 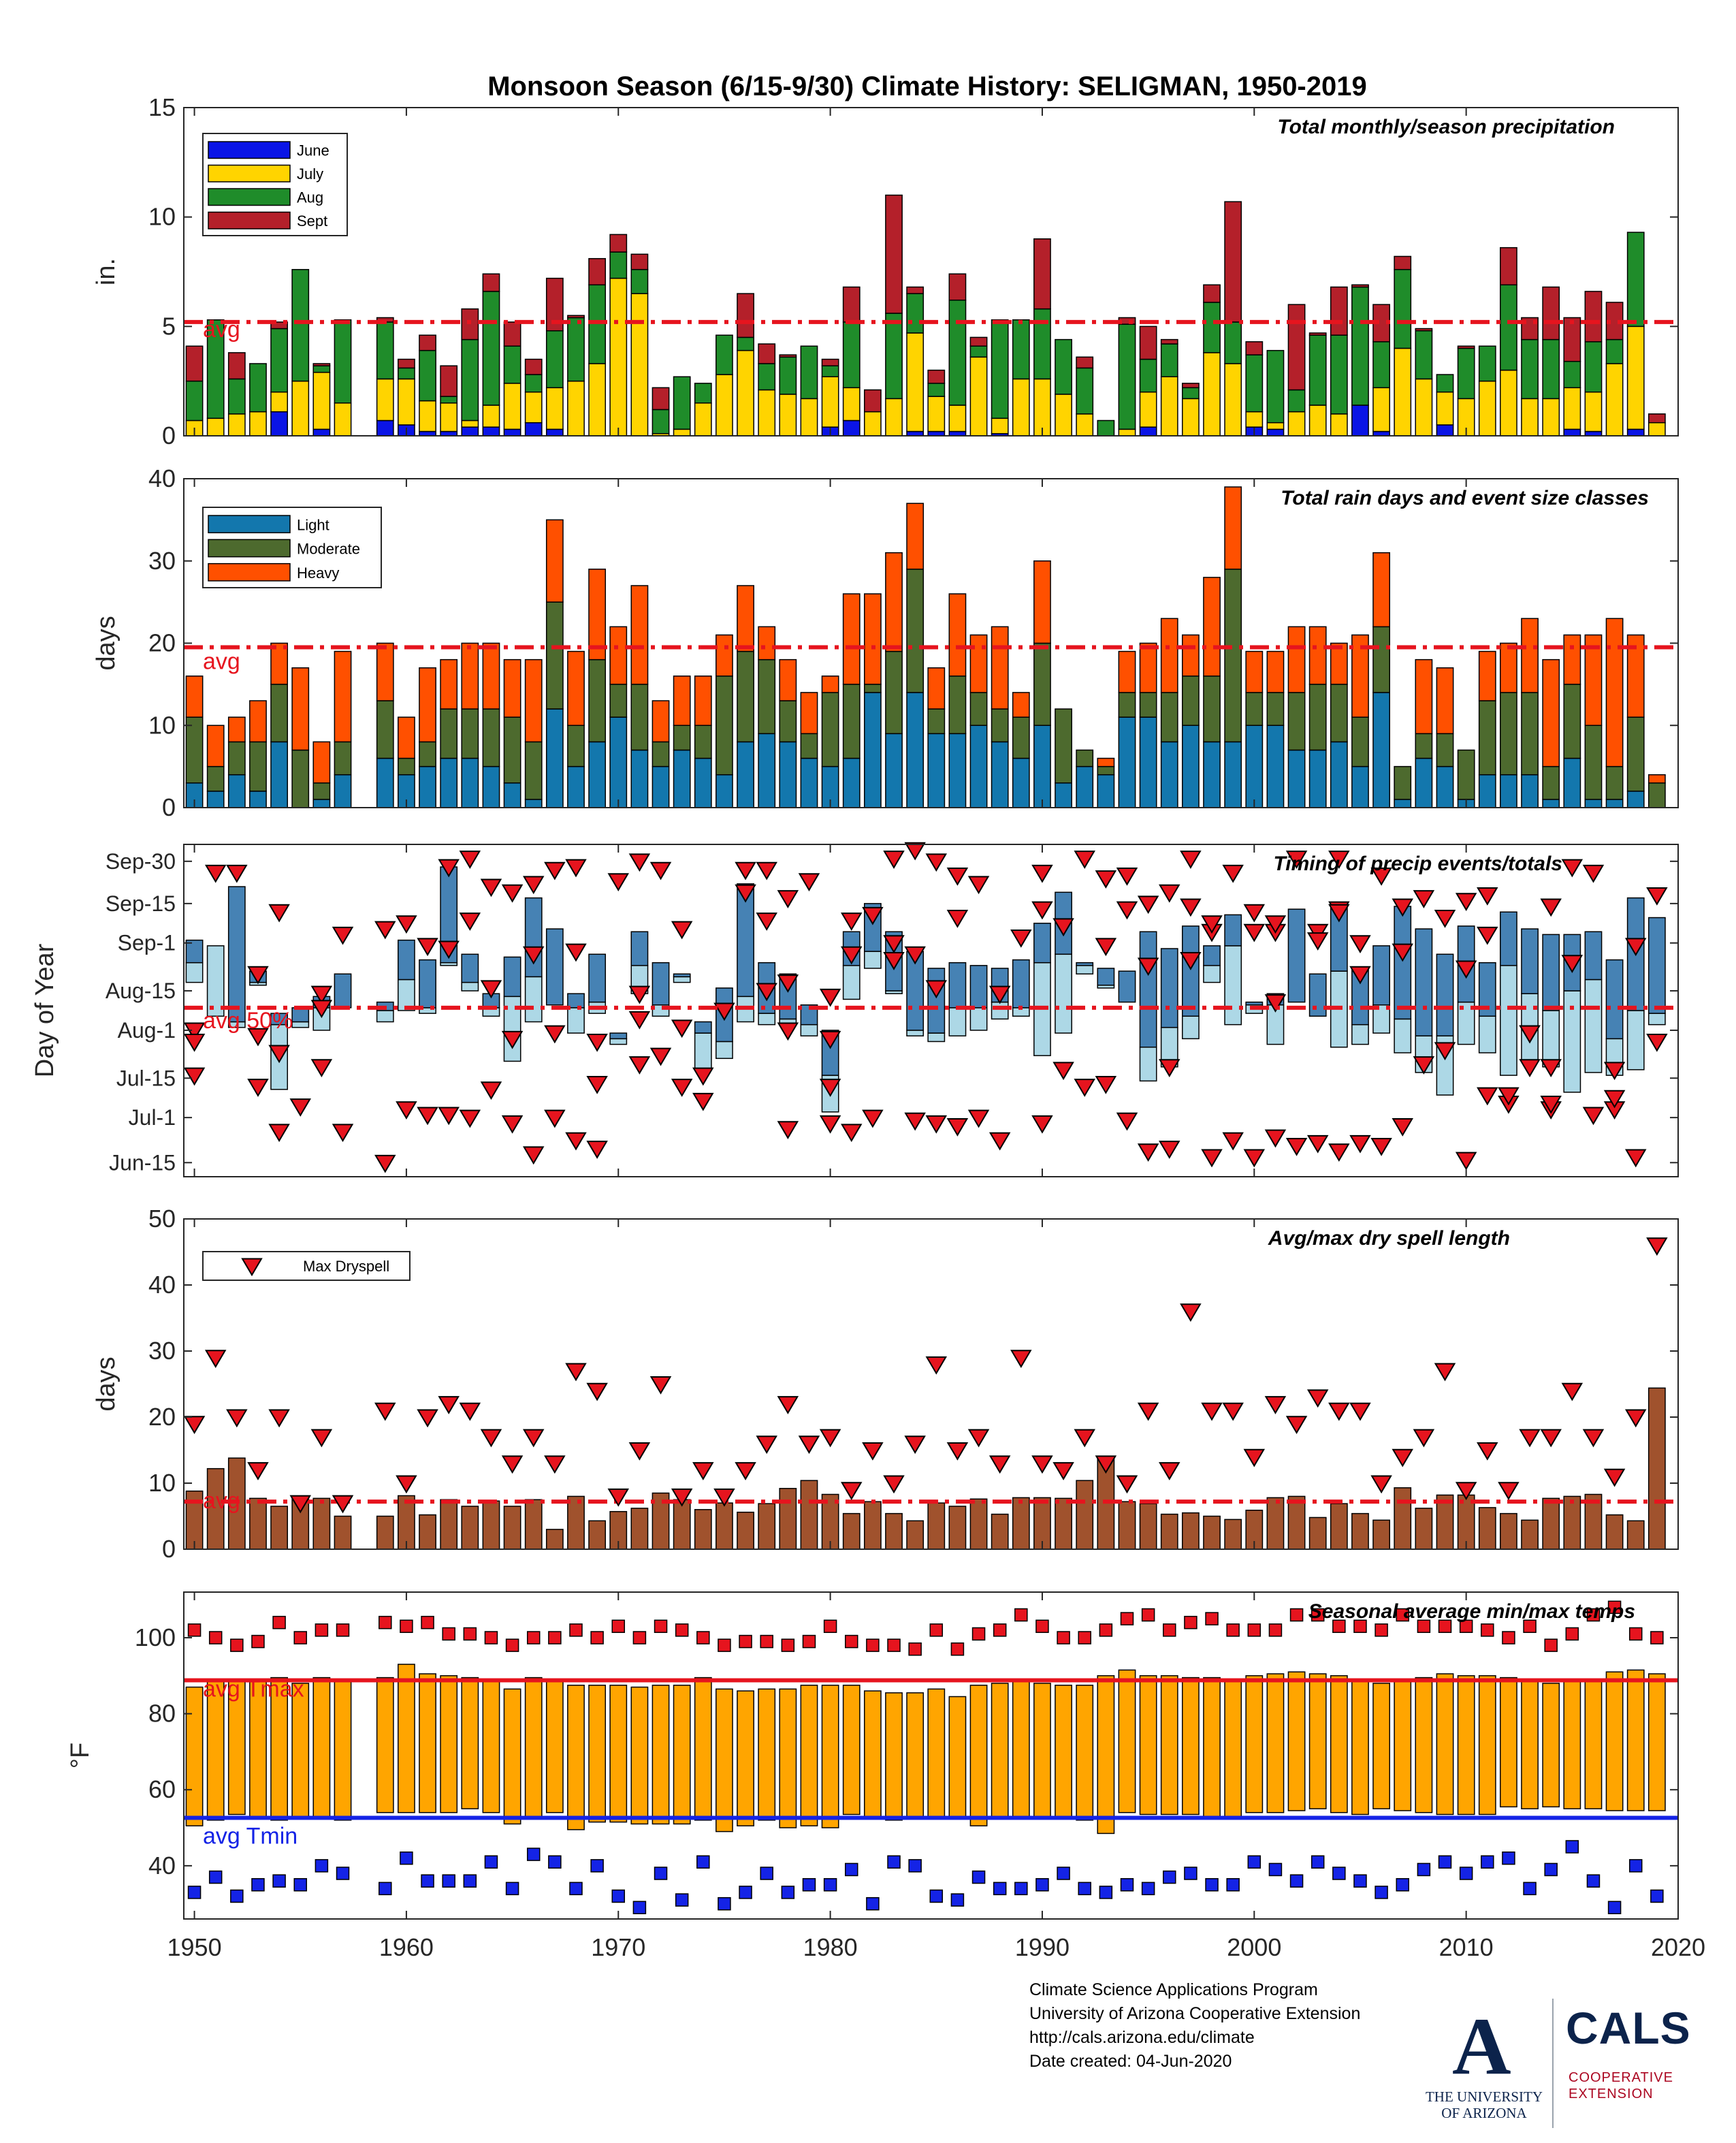 I want to click on panel-subtitle: Avg/max dry spell length, so click(x=1389, y=1238).